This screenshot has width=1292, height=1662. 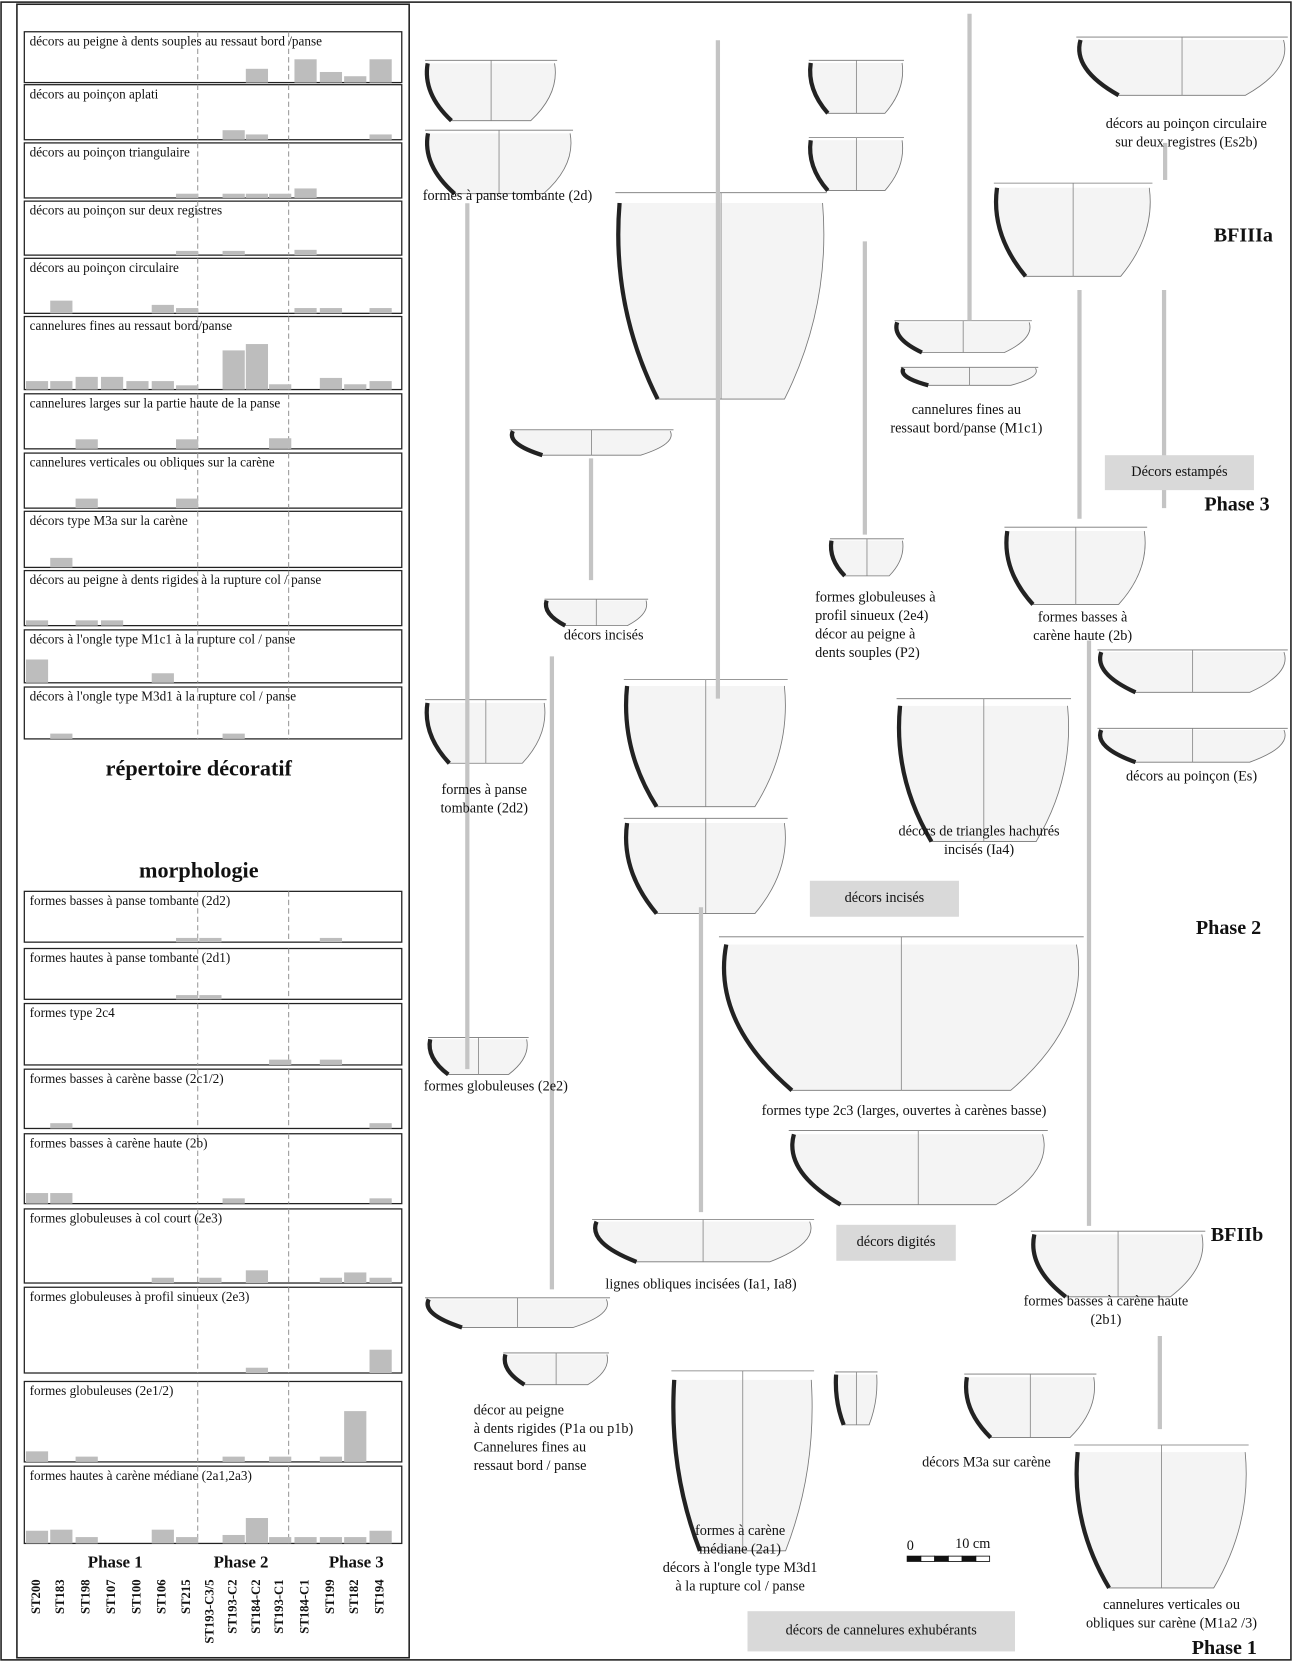 I want to click on caption: tombante (2d2), so click(x=484, y=809).